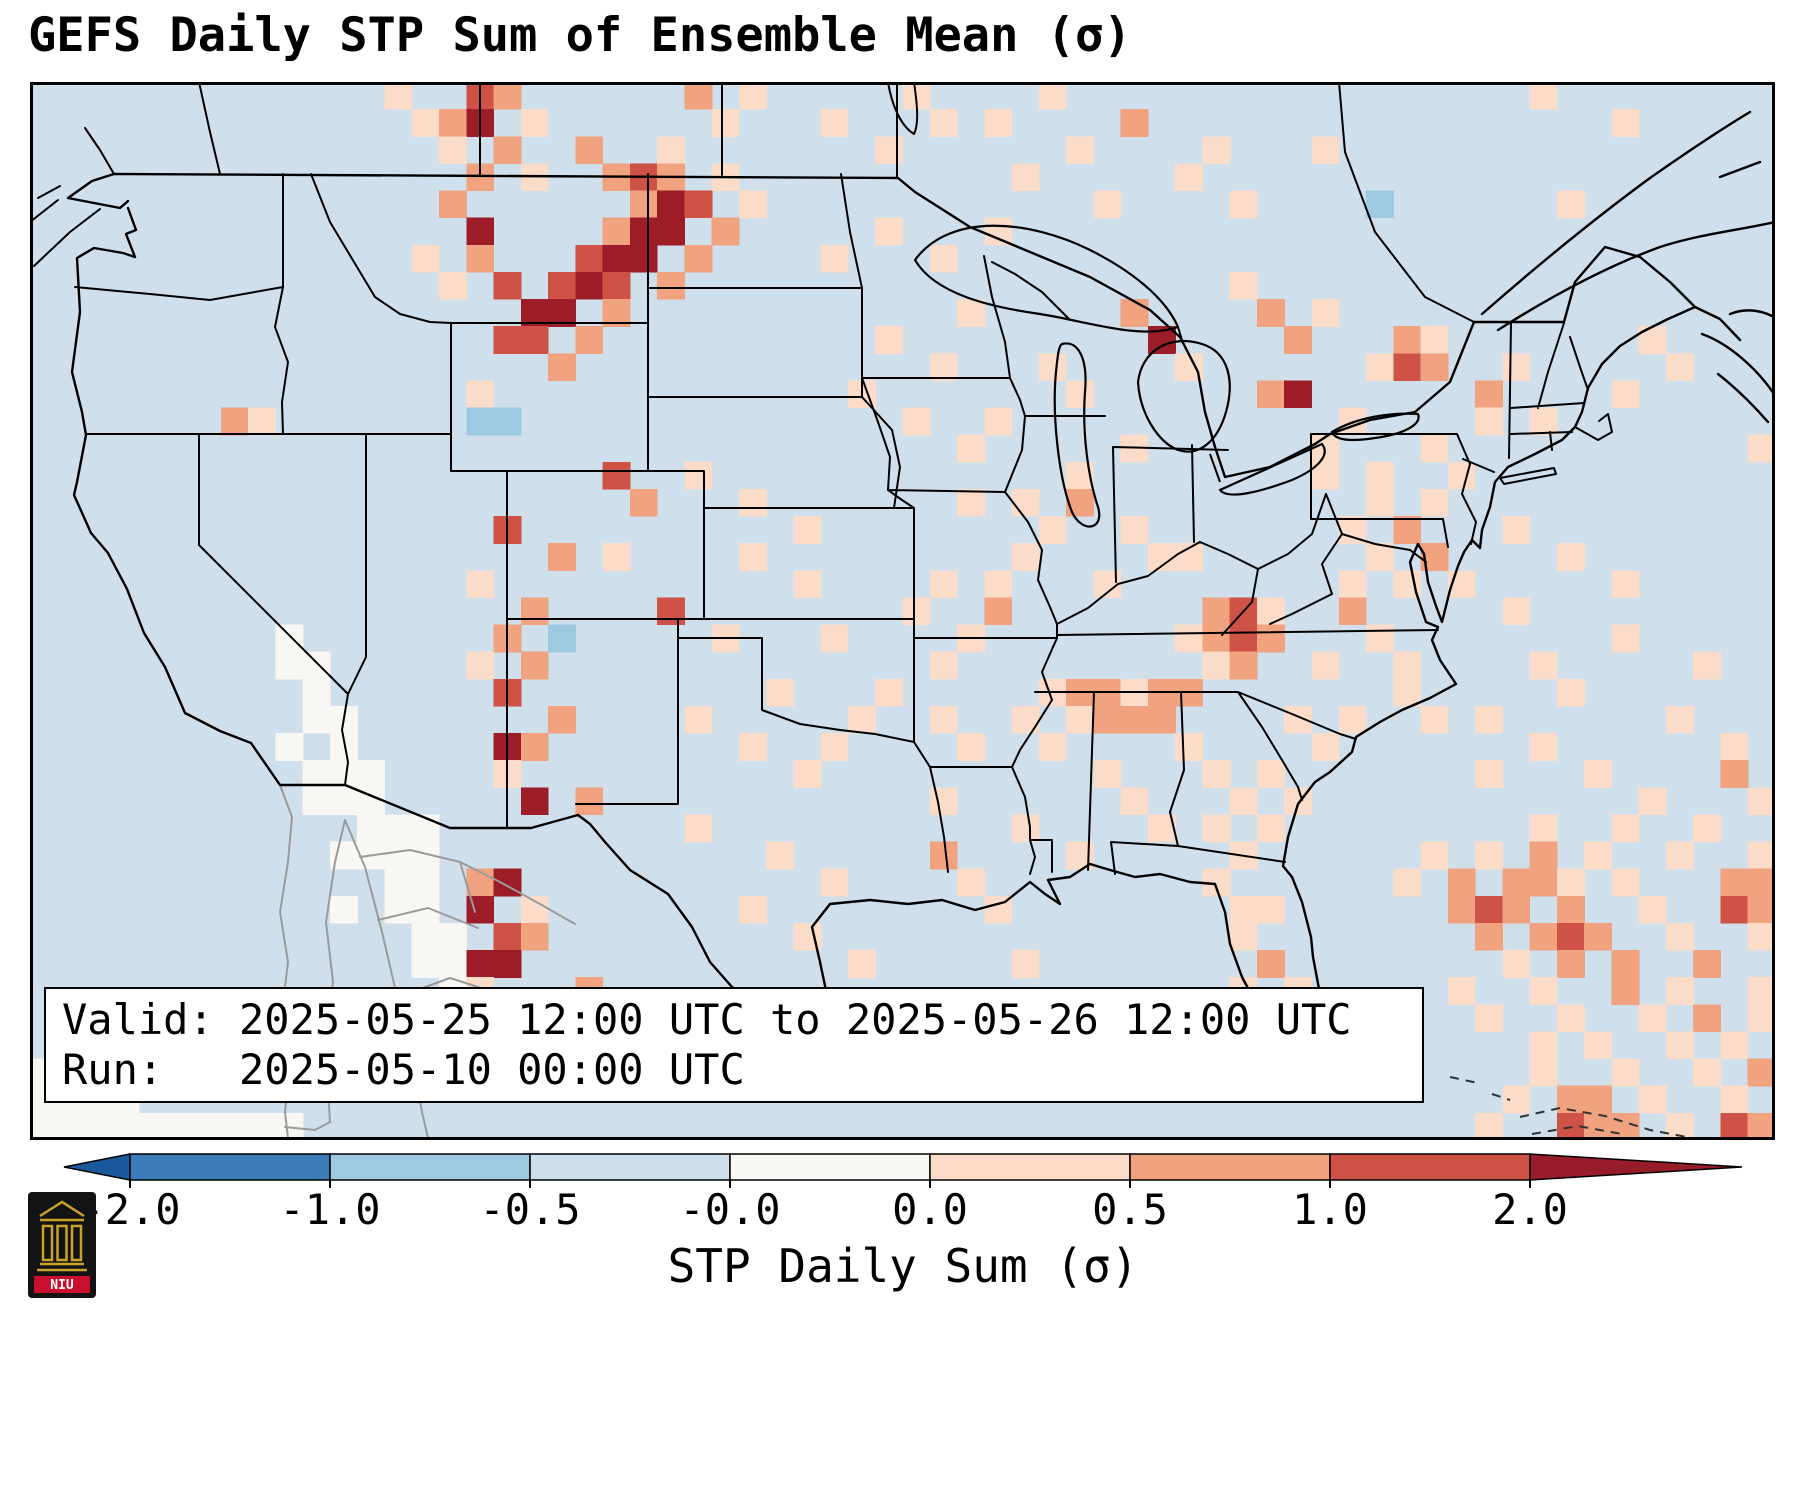 Image resolution: width=1803 pixels, height=1506 pixels. What do you see at coordinates (1330, 1209) in the screenshot?
I see `colorbar-tick-label: 1.0` at bounding box center [1330, 1209].